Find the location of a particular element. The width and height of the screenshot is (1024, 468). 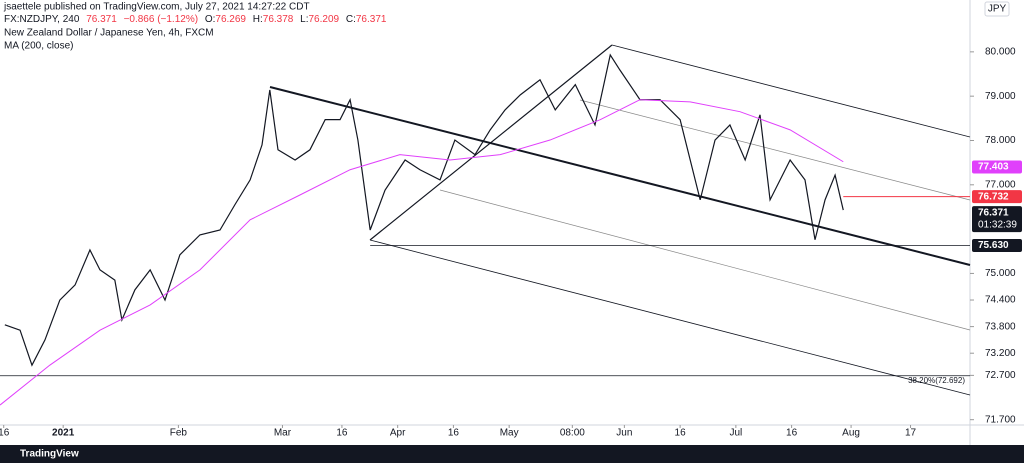

x-tick-label: May is located at coordinates (509, 433).